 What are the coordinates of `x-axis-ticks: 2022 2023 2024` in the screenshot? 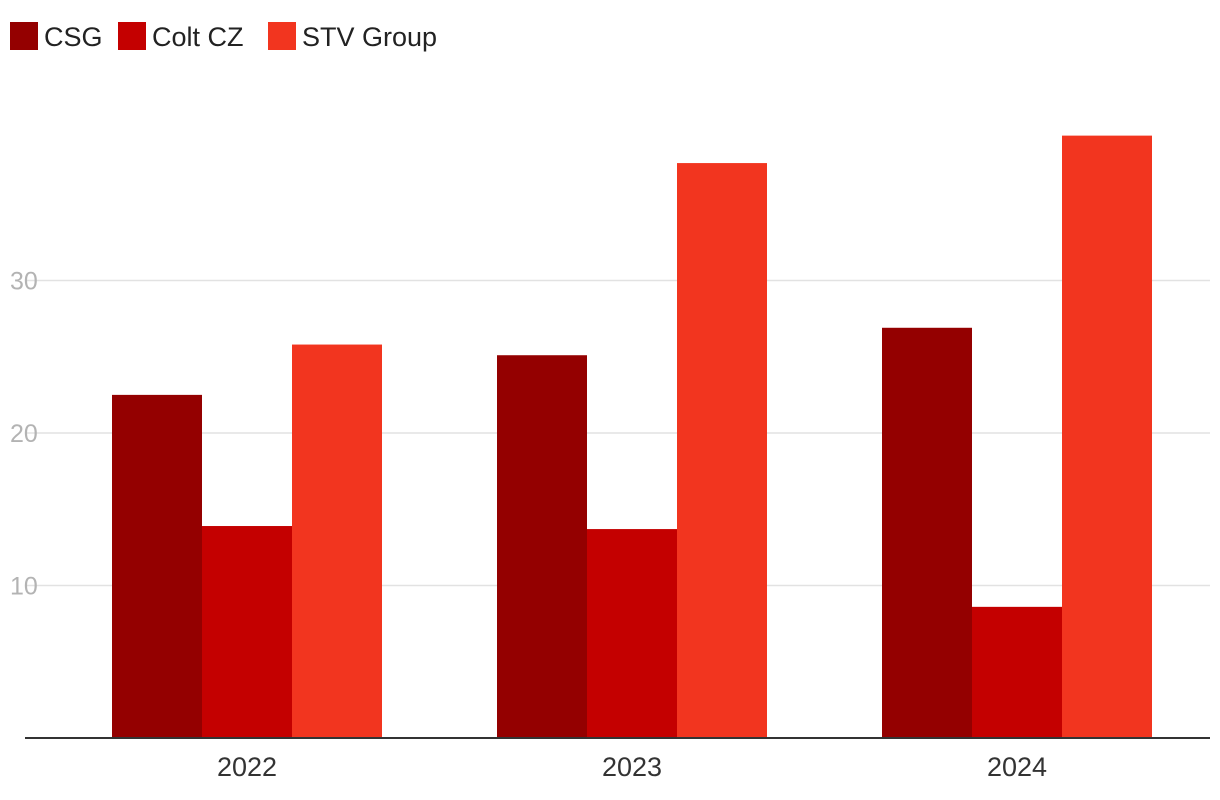 It's located at (632, 767).